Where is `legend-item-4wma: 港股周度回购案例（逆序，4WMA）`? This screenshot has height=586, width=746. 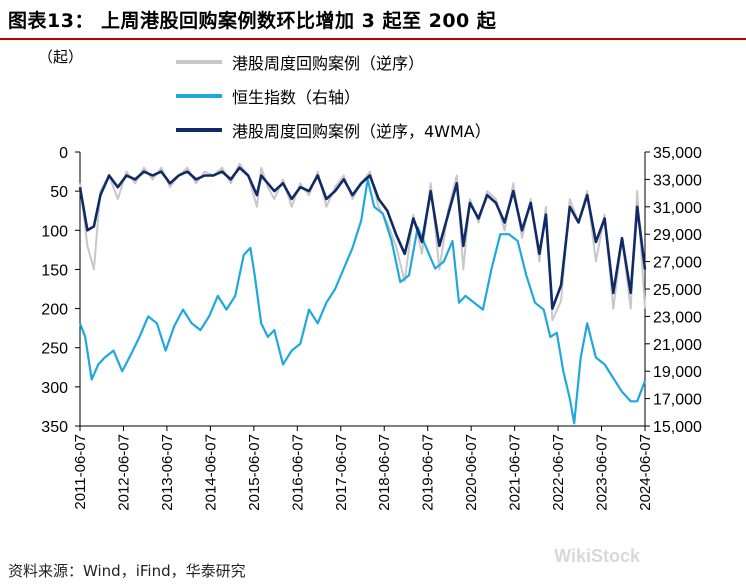
legend-item-4wma: 港股周度回购案例（逆序，4WMA） is located at coordinates (333, 130).